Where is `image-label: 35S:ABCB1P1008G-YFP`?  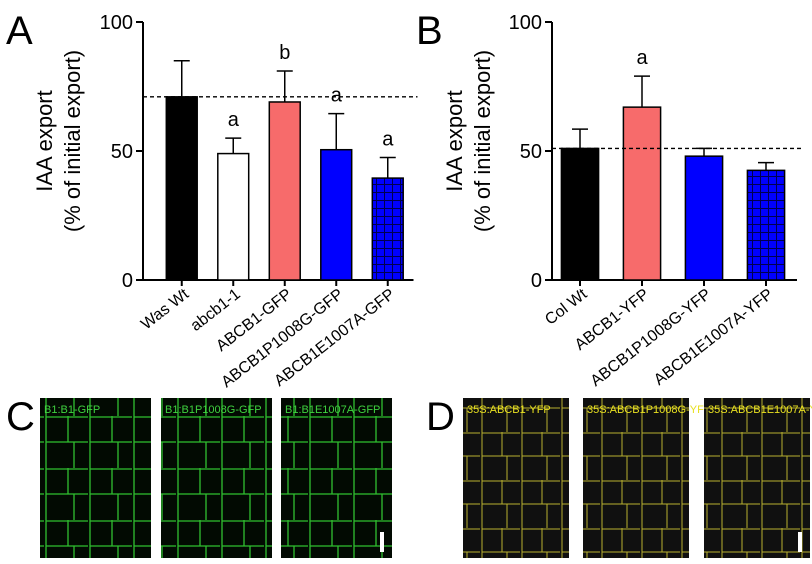 image-label: 35S:ABCB1P1008G-YFP is located at coordinates (649, 410).